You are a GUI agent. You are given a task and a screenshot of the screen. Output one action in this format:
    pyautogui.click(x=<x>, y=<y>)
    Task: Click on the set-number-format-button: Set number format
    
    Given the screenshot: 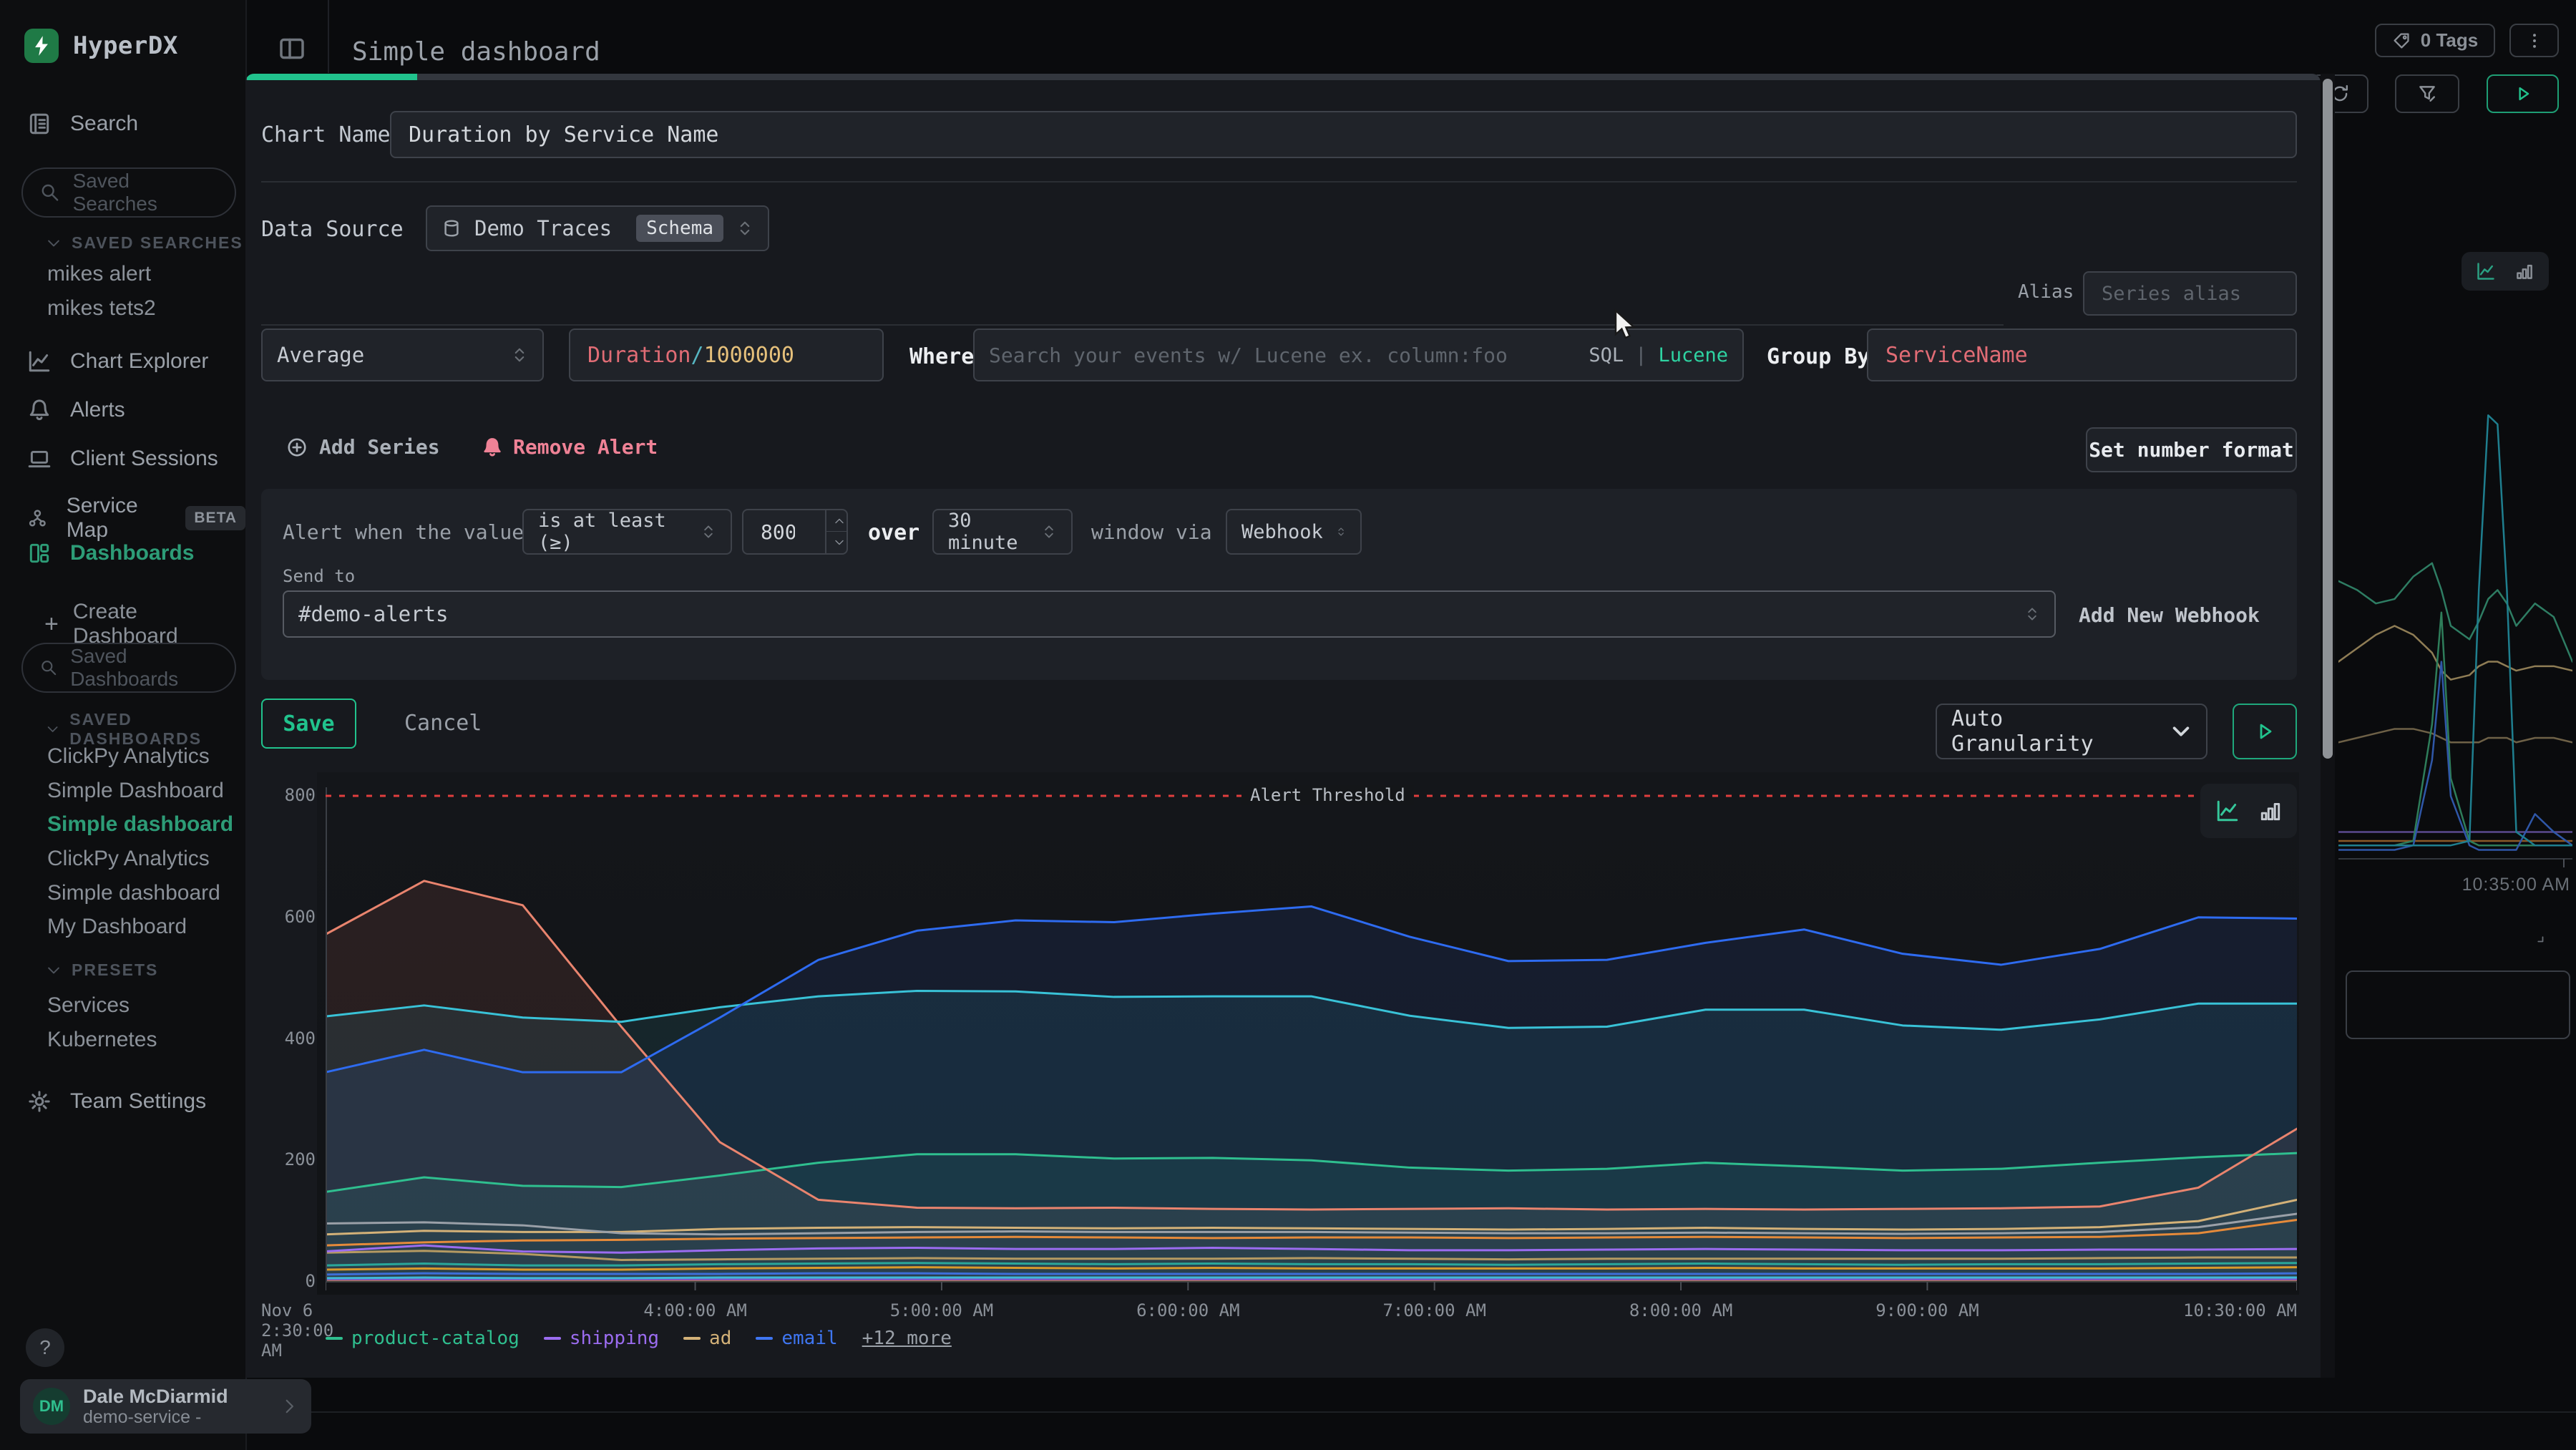 What is the action you would take?
    pyautogui.click(x=2191, y=449)
    